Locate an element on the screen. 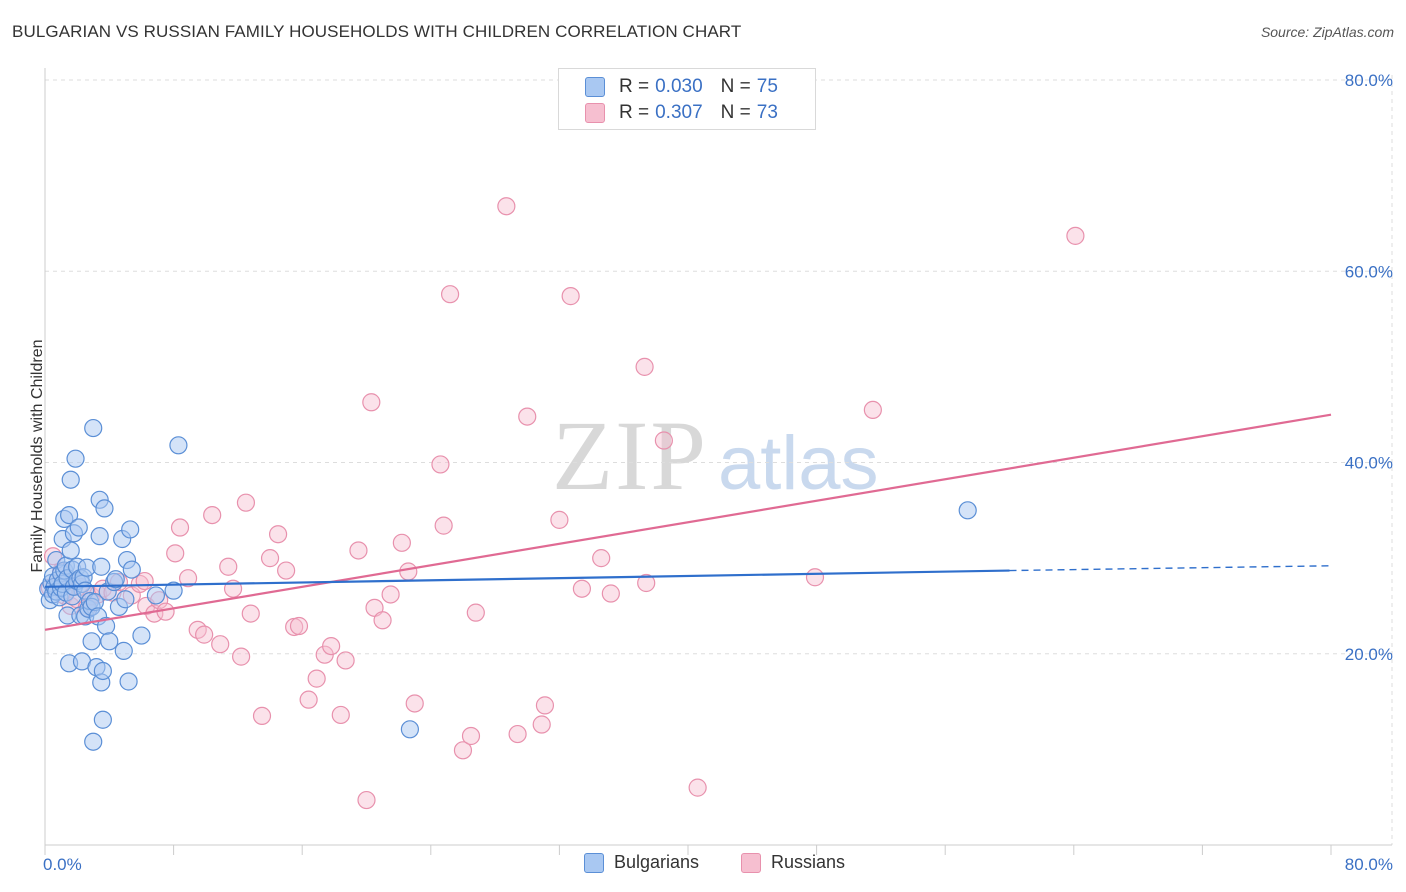 The width and height of the screenshot is (1406, 892). x-tick-label: 80.0% is located at coordinates (1369, 864).